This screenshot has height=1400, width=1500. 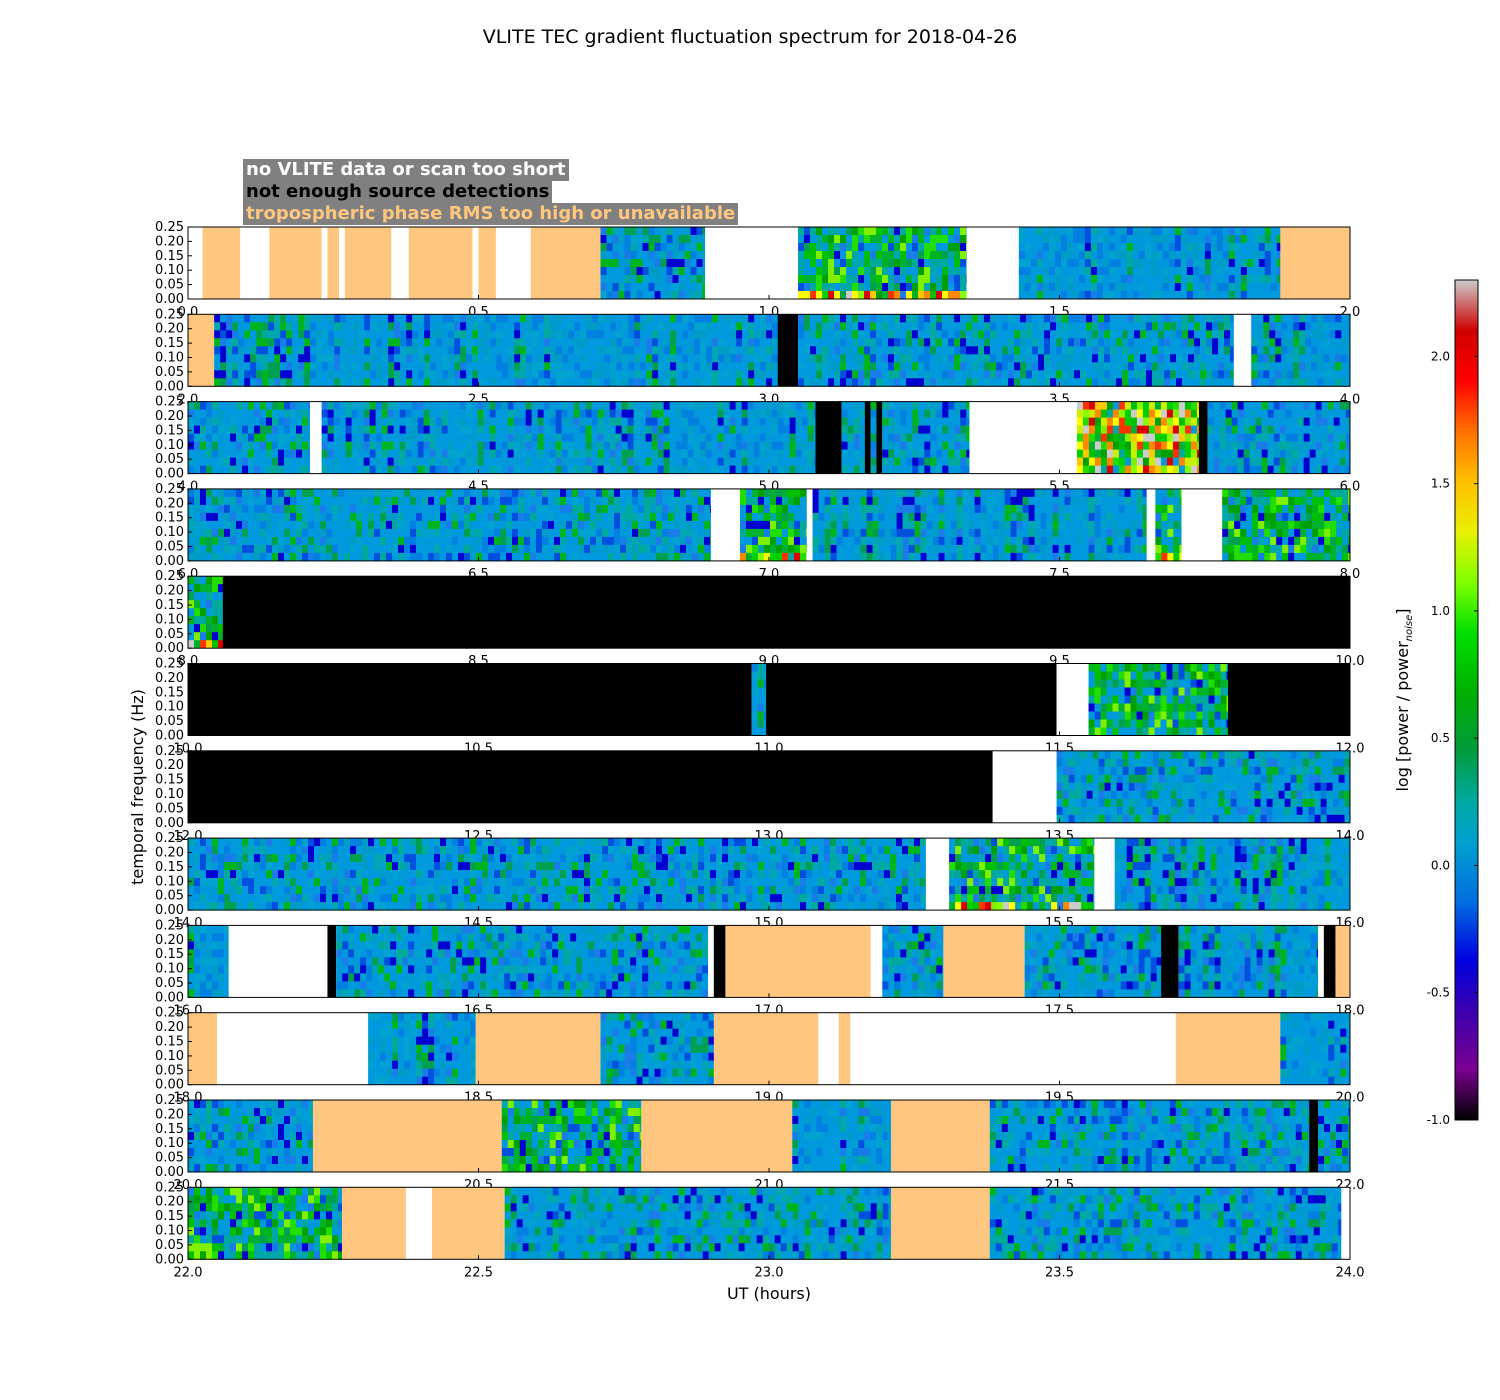 What do you see at coordinates (478, 1272) in the screenshot?
I see `x-tick-label: 22.5` at bounding box center [478, 1272].